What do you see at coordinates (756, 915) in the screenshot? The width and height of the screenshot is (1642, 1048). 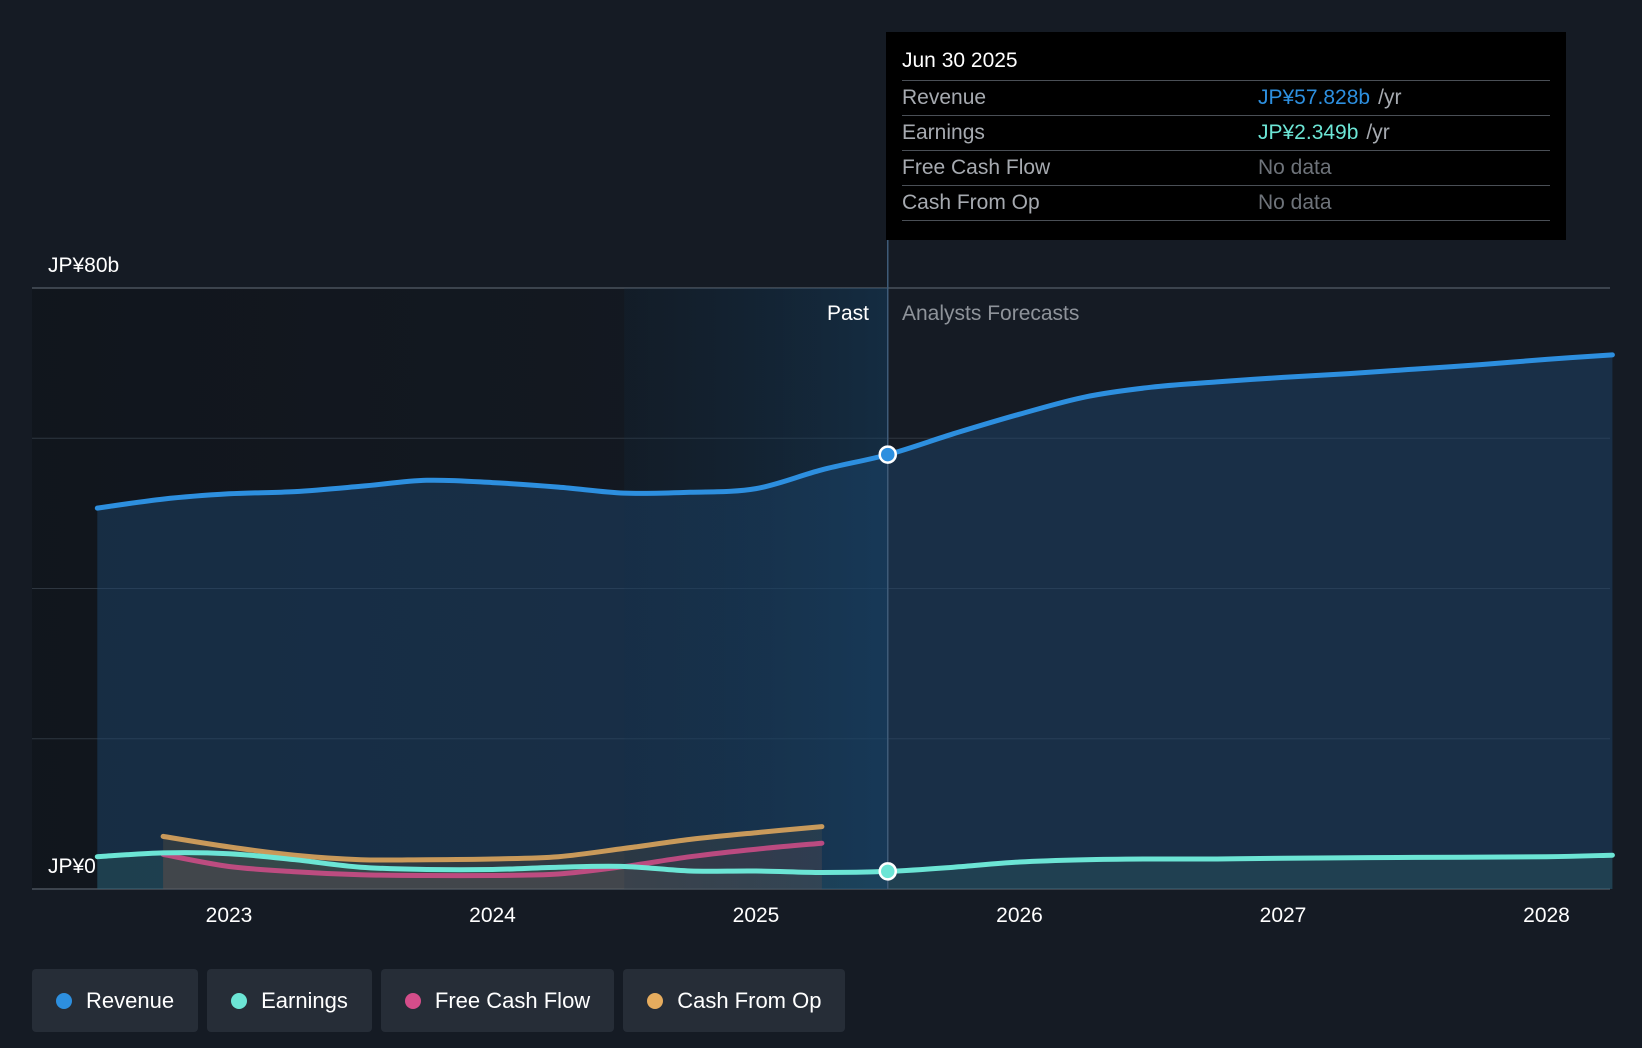 I see `x-tick-label: 2025` at bounding box center [756, 915].